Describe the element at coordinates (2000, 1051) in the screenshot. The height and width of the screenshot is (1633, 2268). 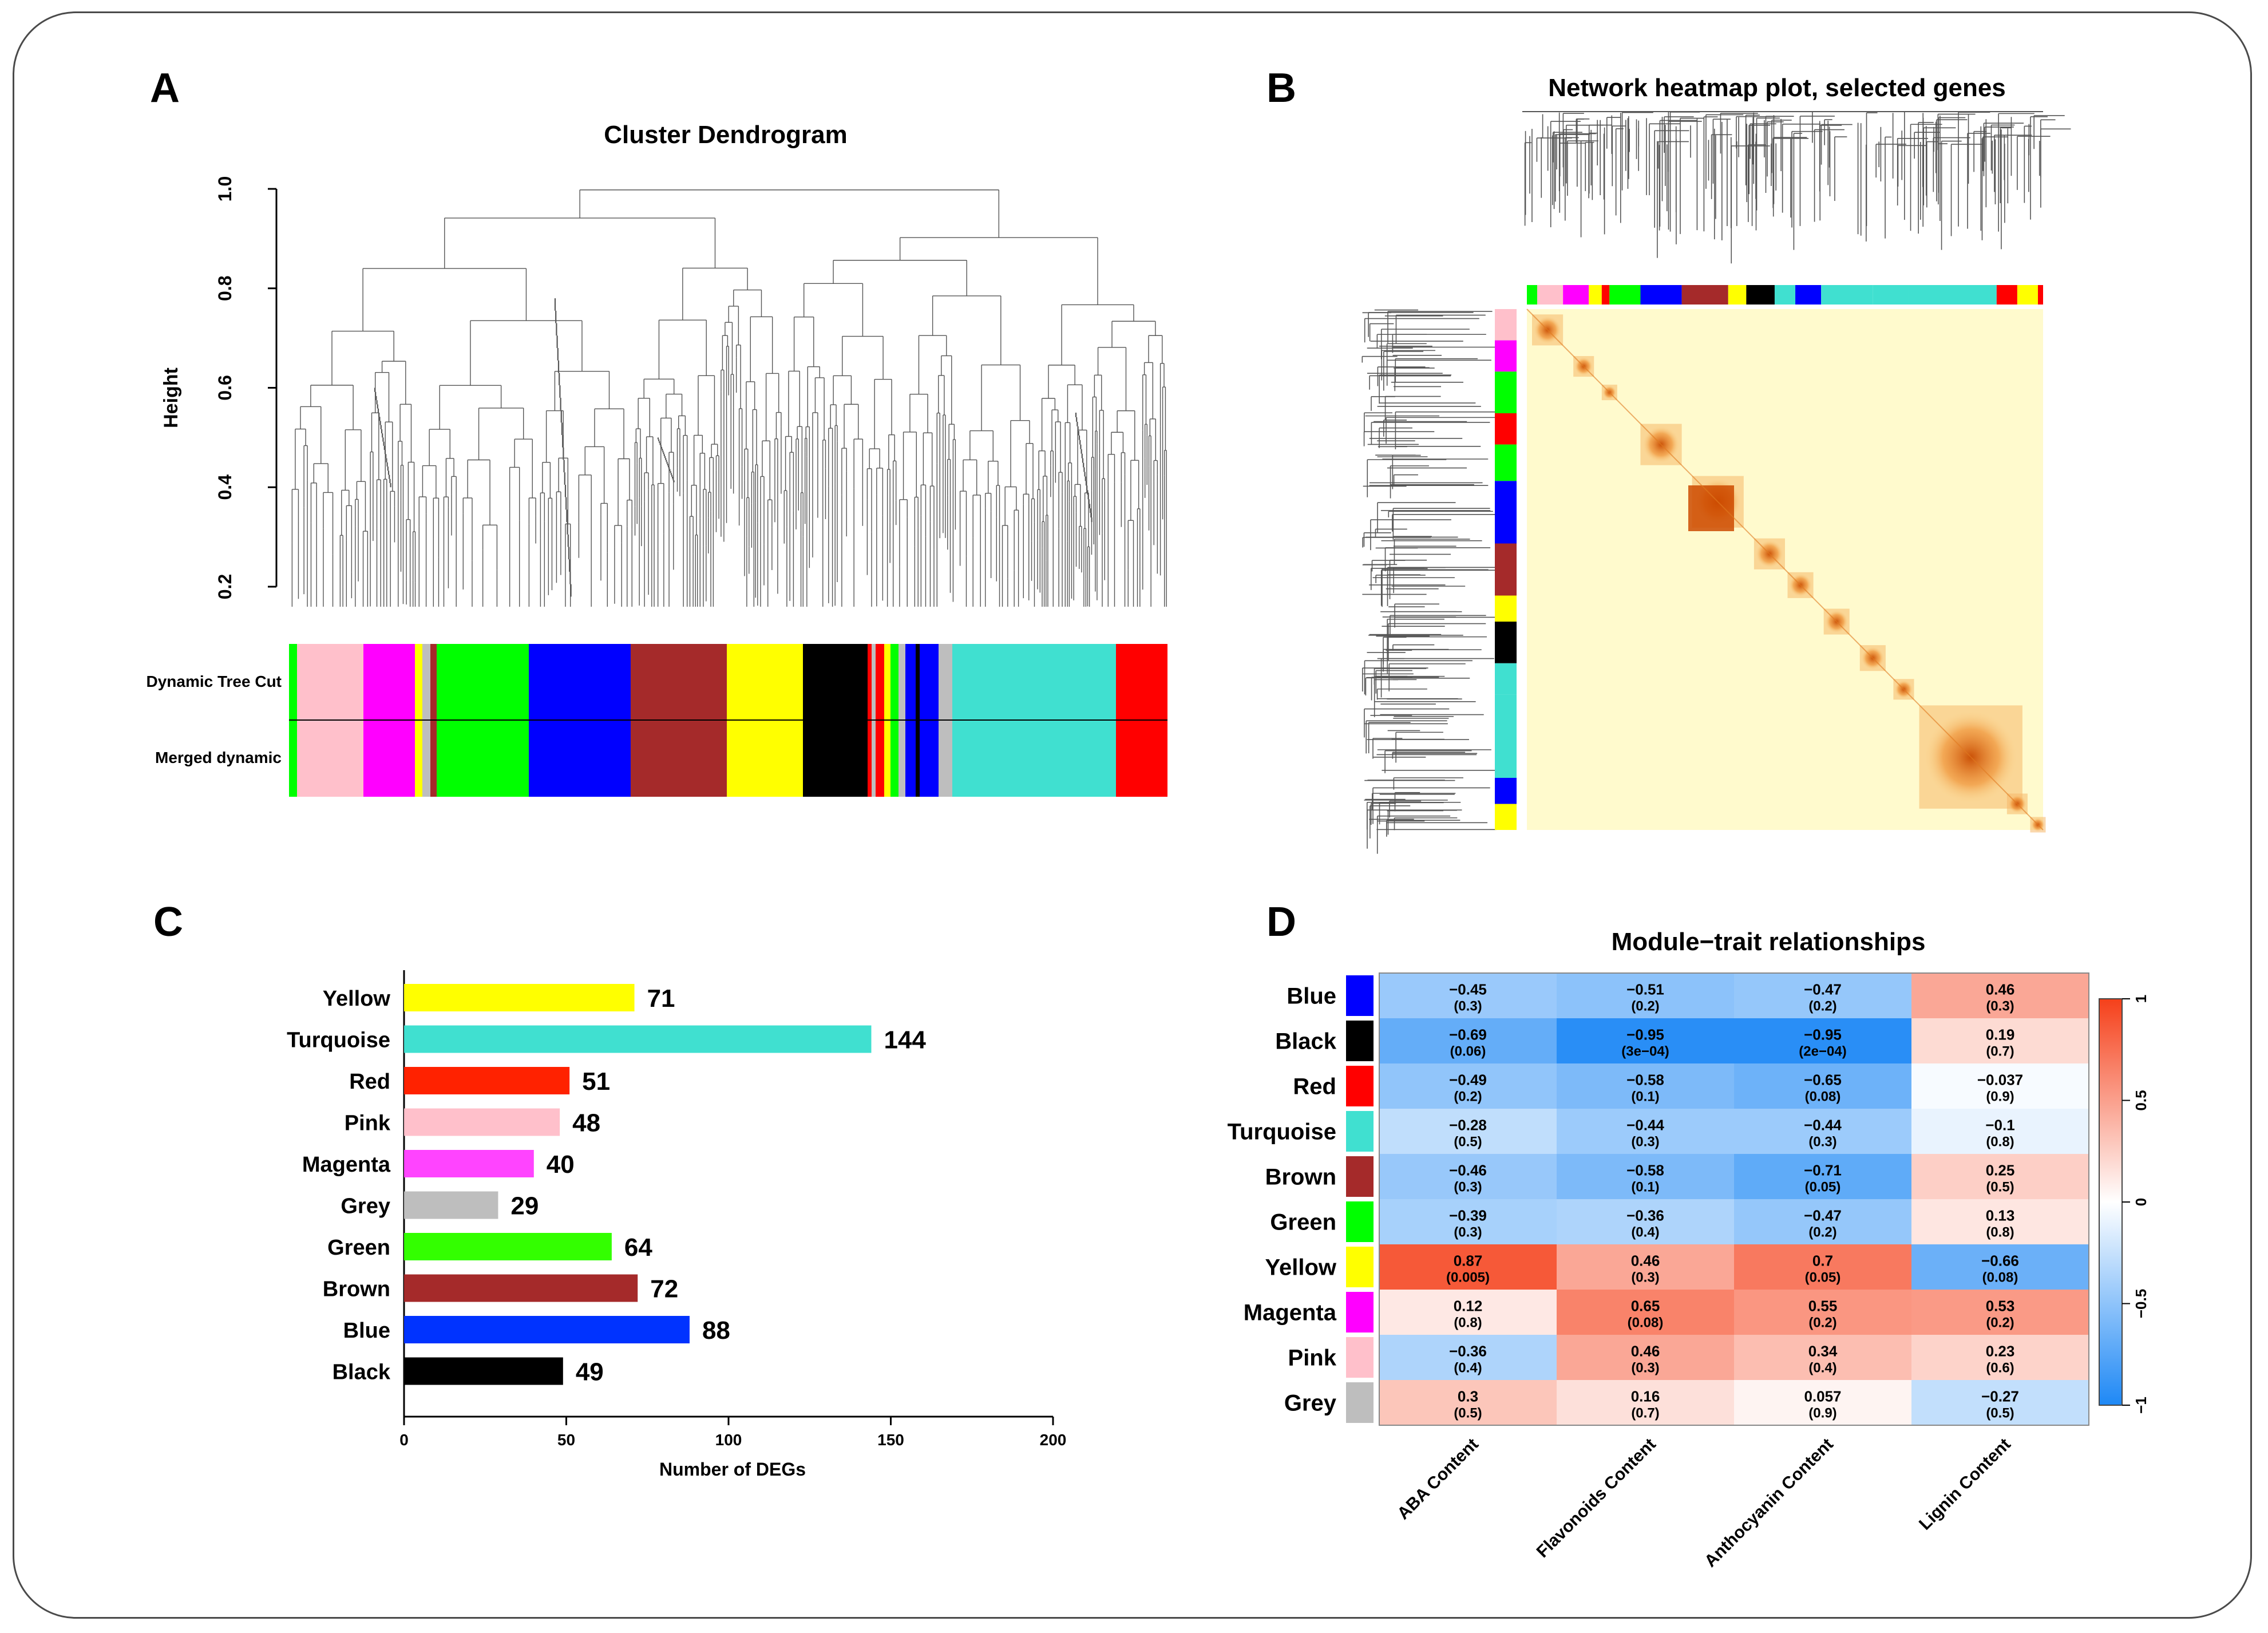
I see `cell-pvalue: (0.7)` at that location.